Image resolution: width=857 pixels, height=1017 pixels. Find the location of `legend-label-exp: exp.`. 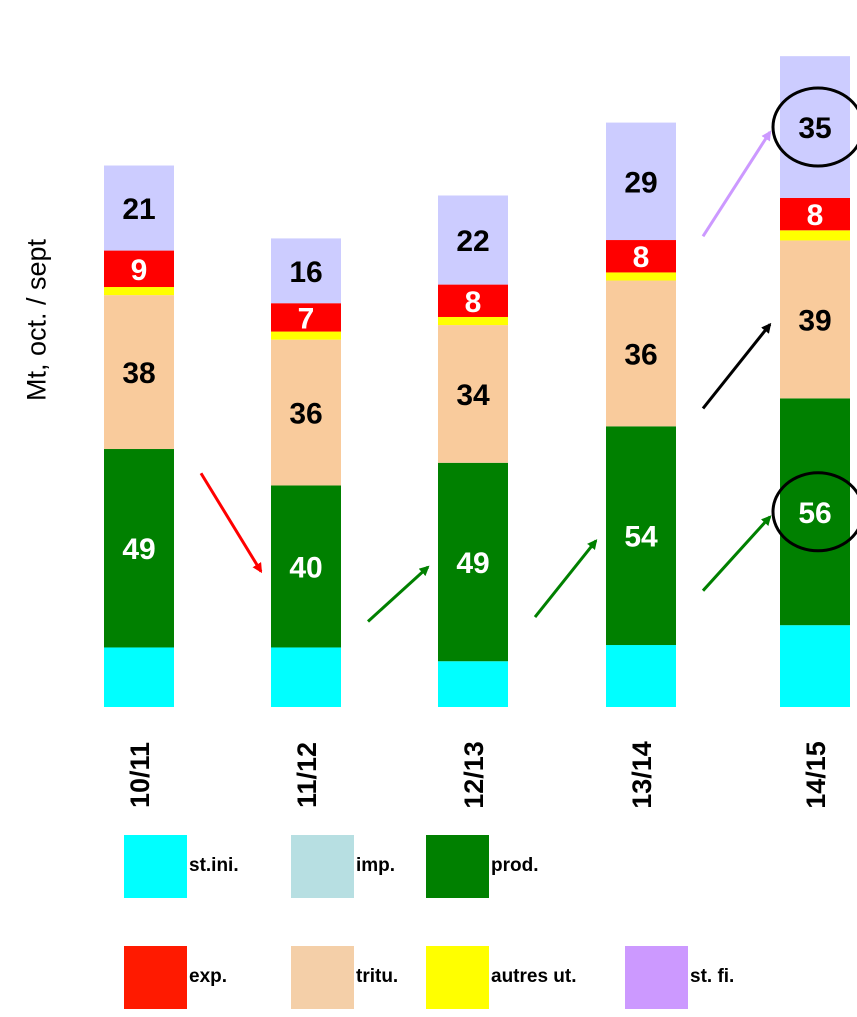

legend-label-exp: exp. is located at coordinates (208, 976).